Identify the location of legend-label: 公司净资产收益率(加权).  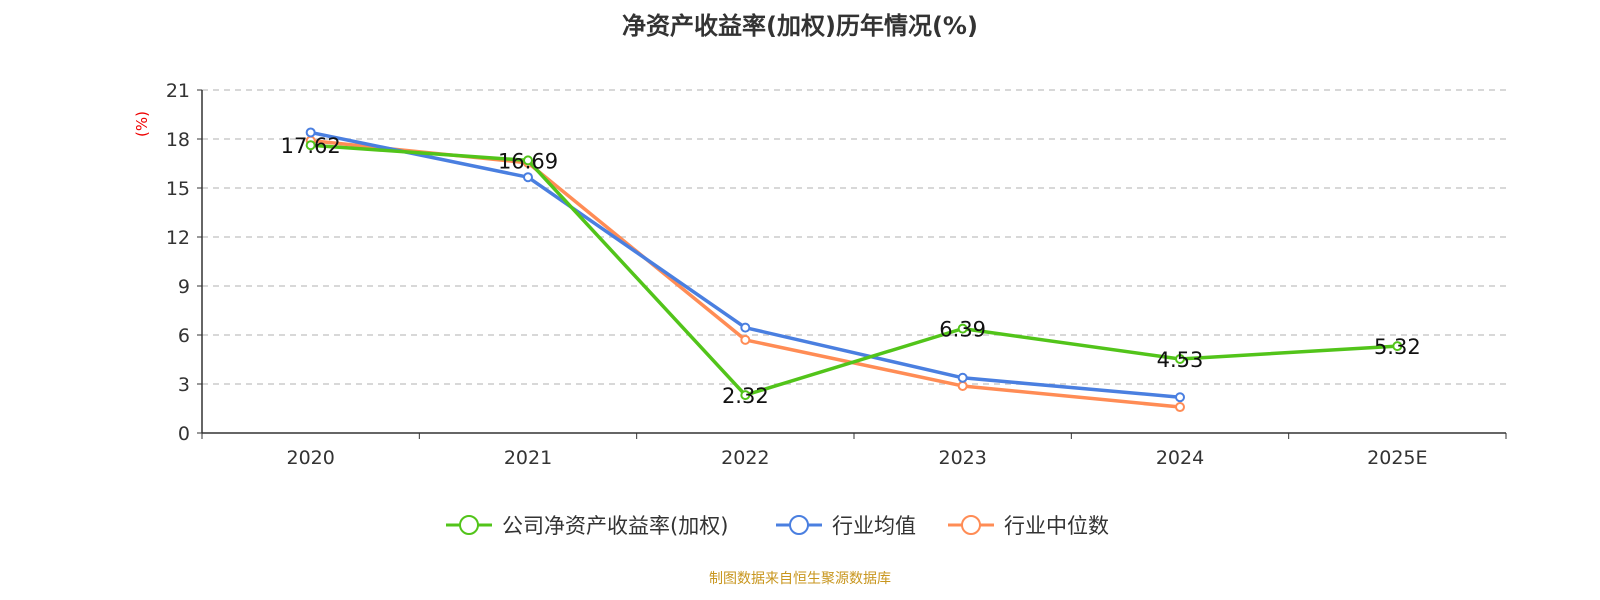
(615, 526).